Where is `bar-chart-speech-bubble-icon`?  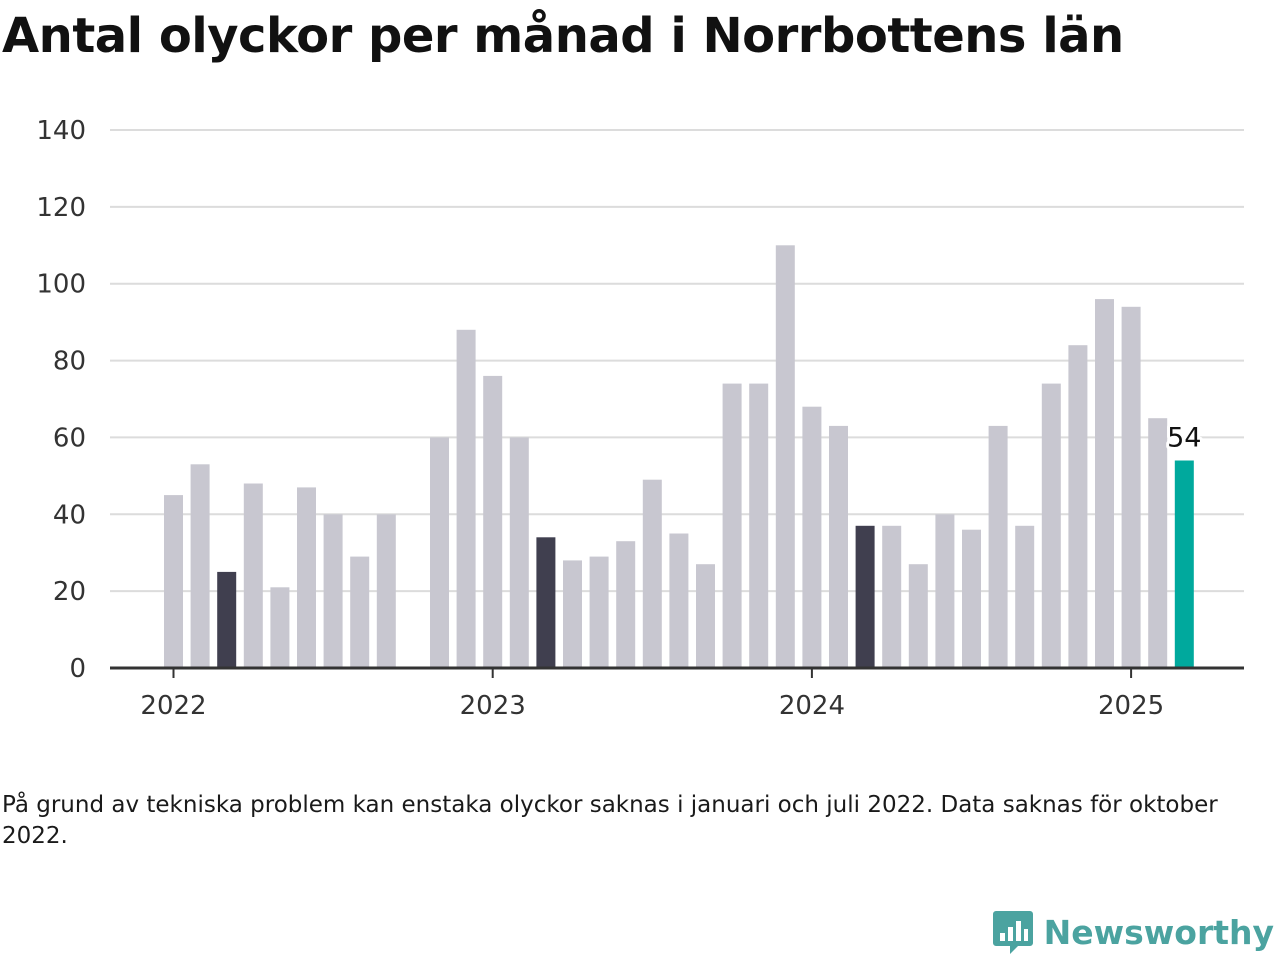
bar-chart-speech-bubble-icon is located at coordinates (1012, 932).